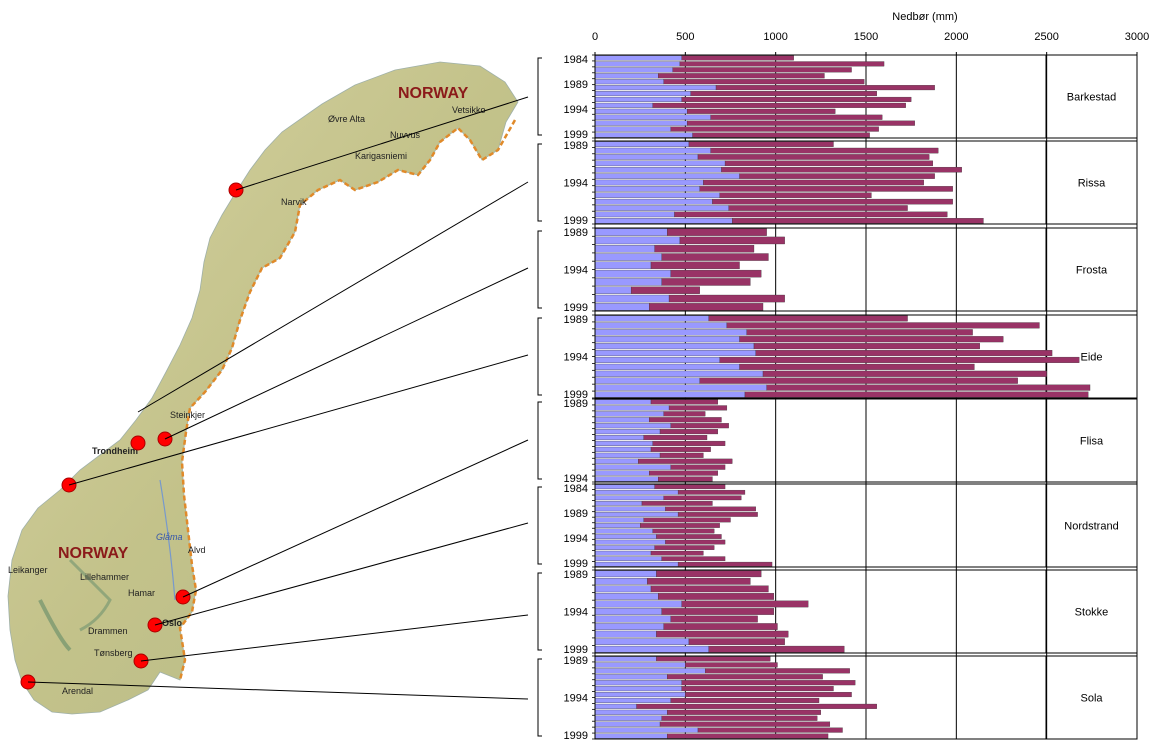 The width and height of the screenshot is (1153, 748). What do you see at coordinates (1091, 358) in the screenshot?
I see `station-label: Eide` at bounding box center [1091, 358].